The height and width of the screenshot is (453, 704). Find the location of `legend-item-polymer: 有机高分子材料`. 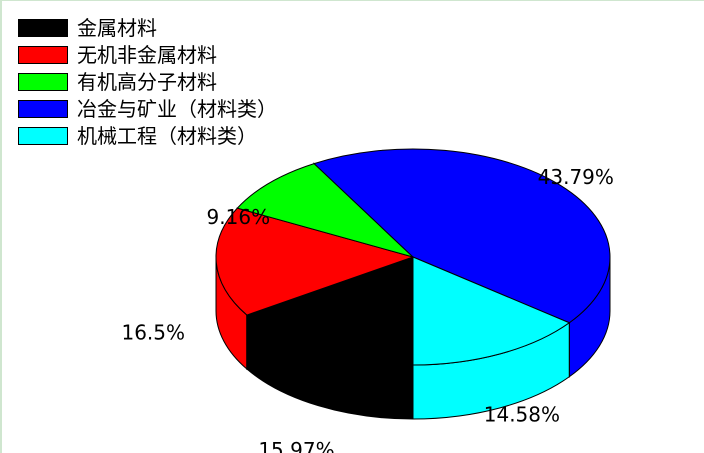

legend-item-polymer: 有机高分子材料 is located at coordinates (147, 81).